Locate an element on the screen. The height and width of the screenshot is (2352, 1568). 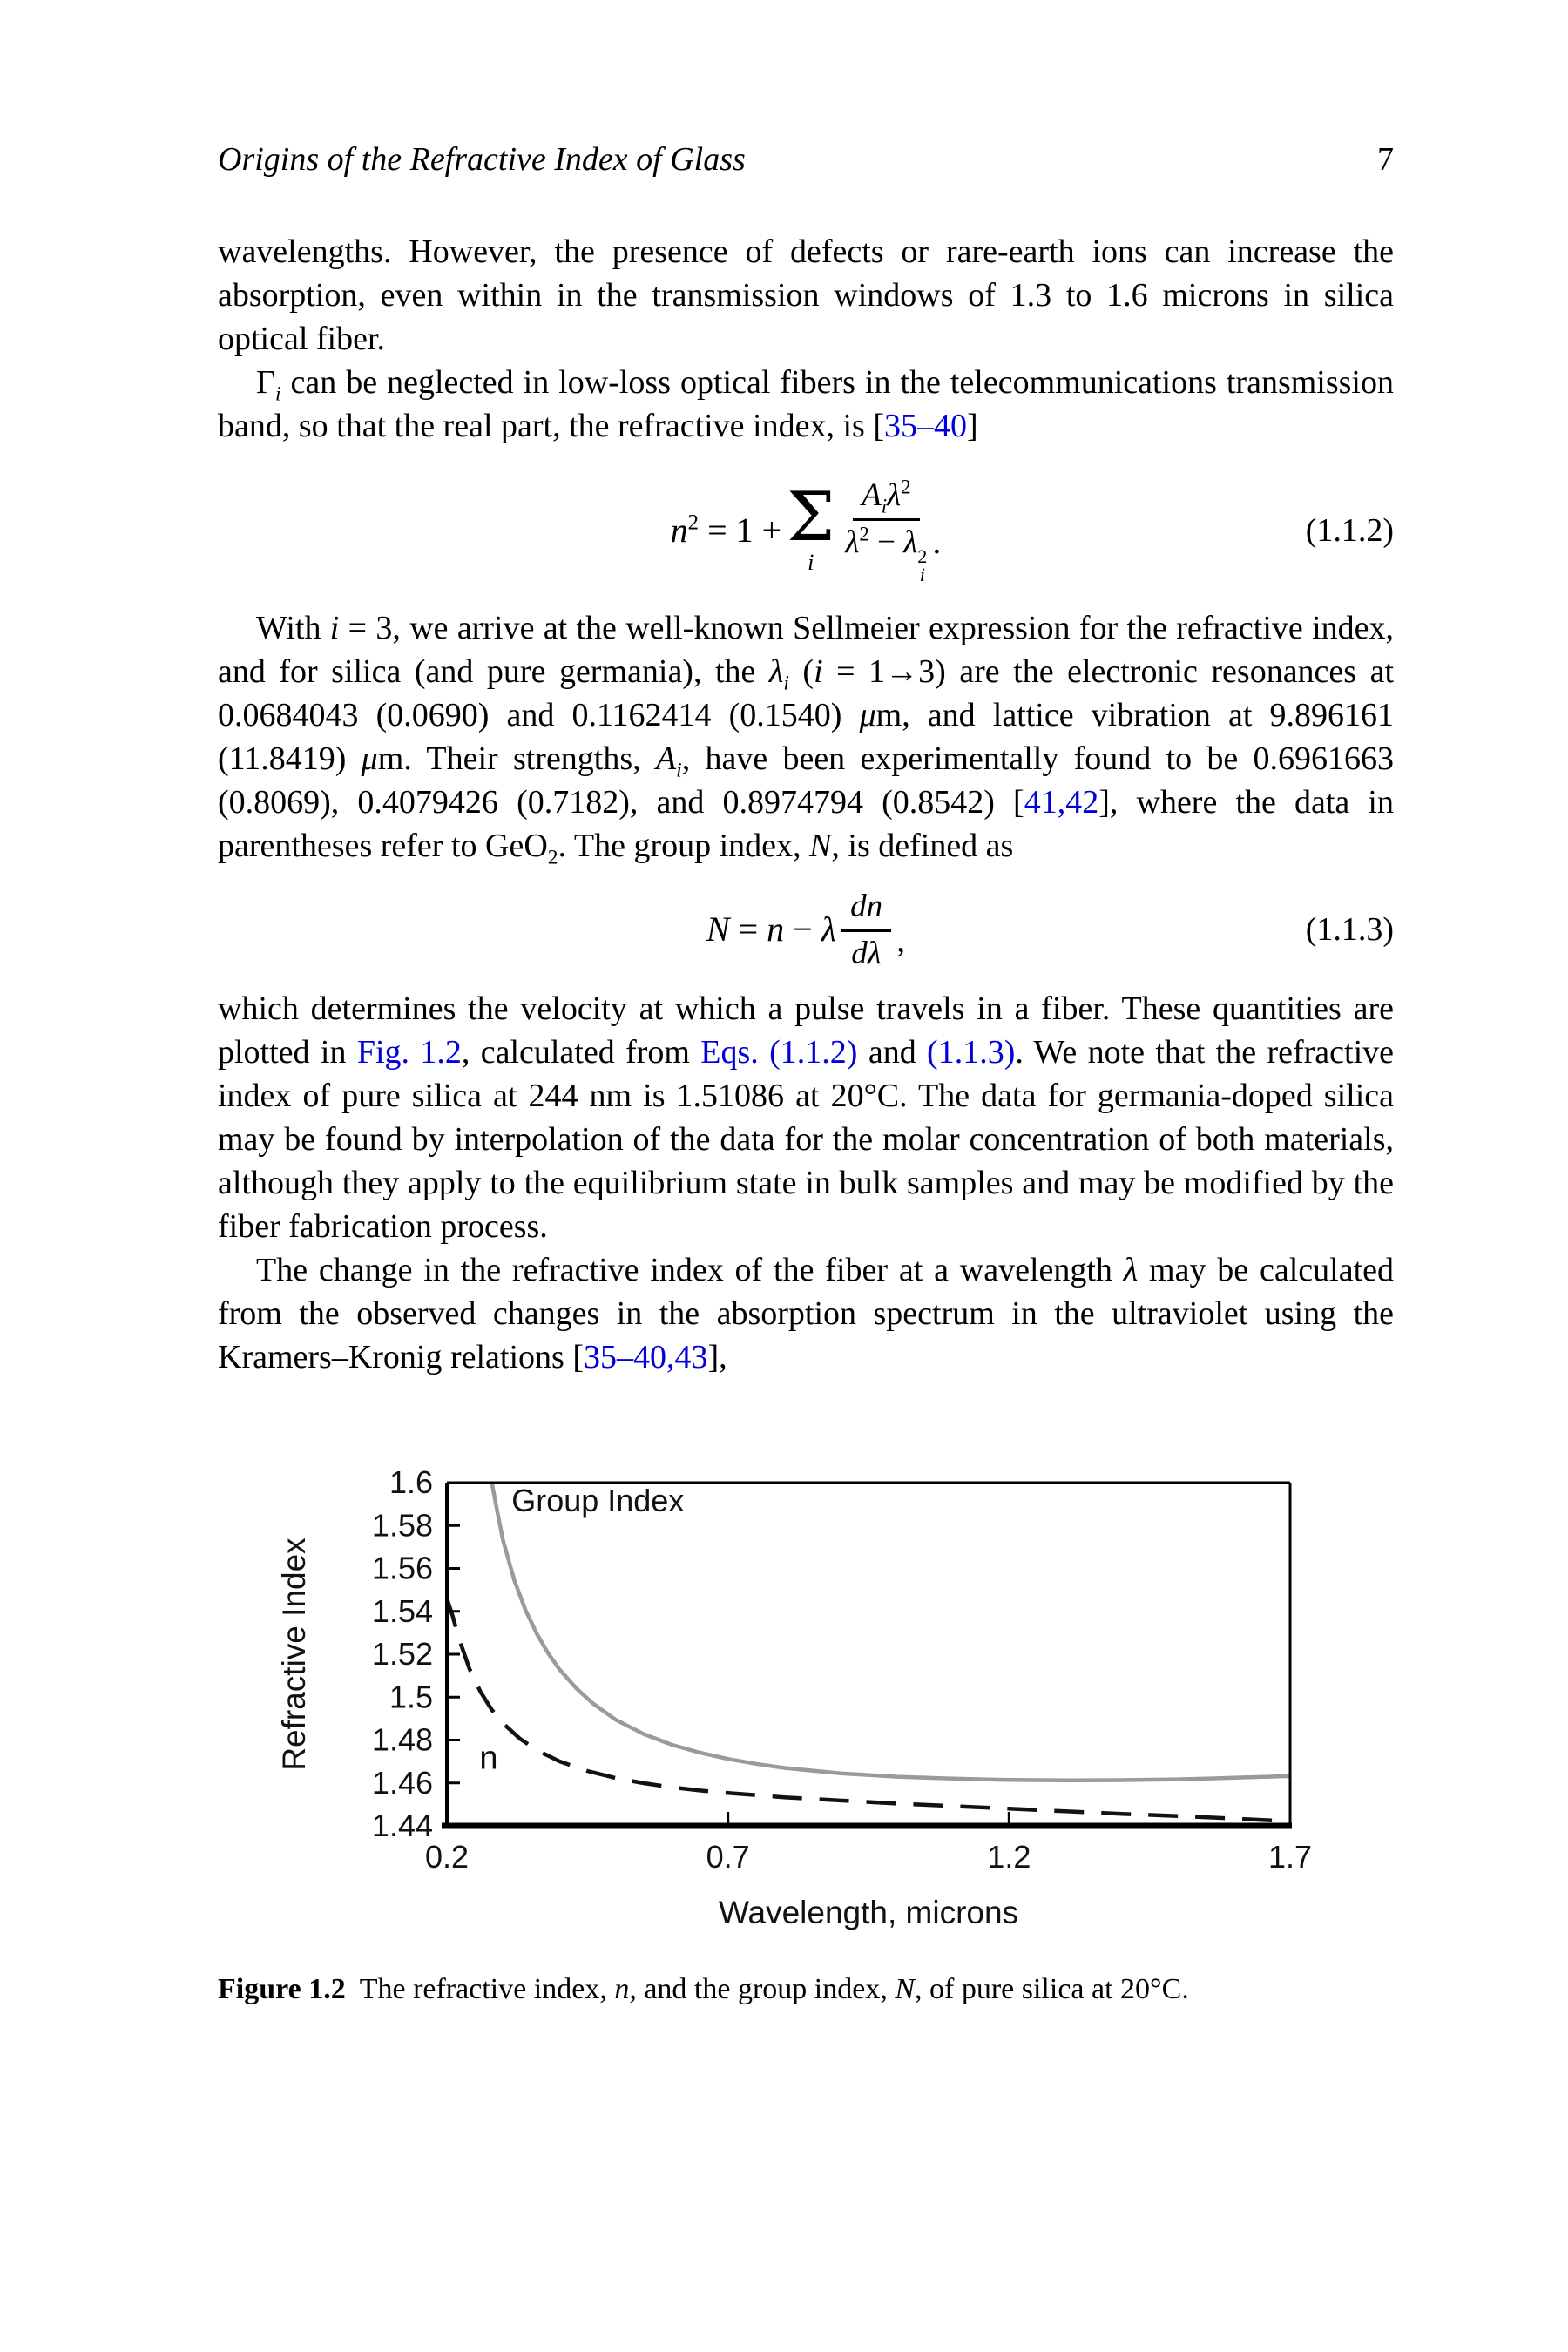
series-curve-n is located at coordinates (869, 1711).